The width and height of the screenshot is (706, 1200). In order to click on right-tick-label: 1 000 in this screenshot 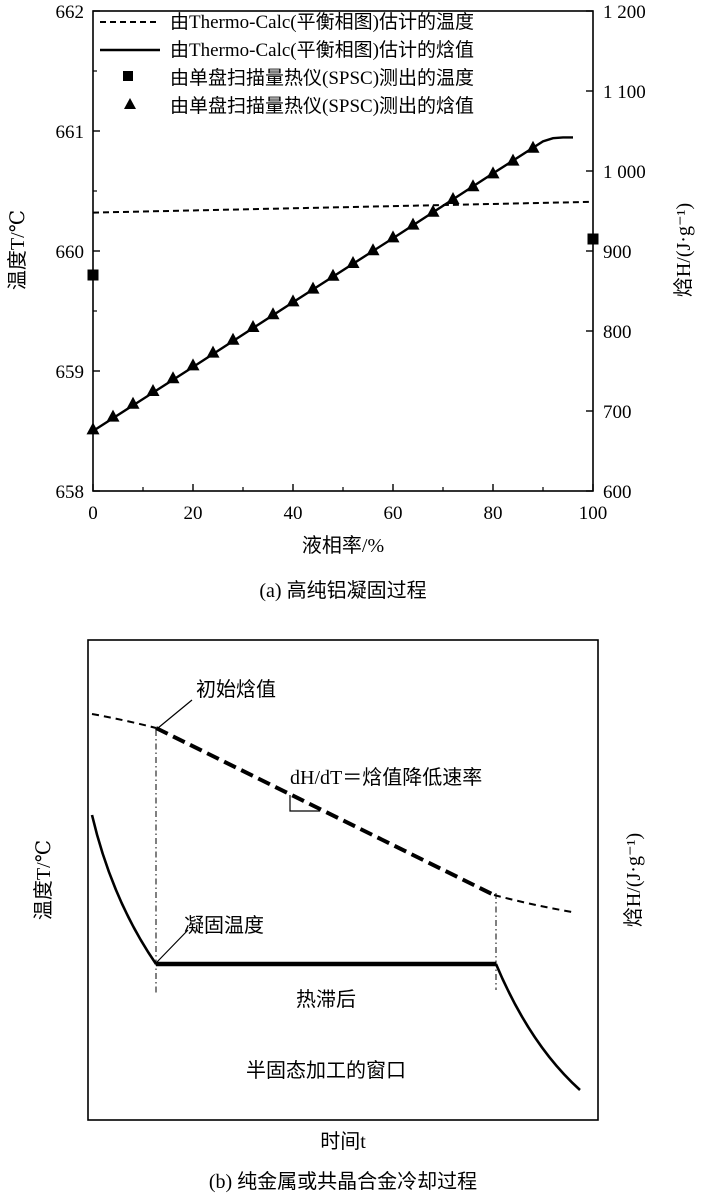, I will do `click(624, 172)`.